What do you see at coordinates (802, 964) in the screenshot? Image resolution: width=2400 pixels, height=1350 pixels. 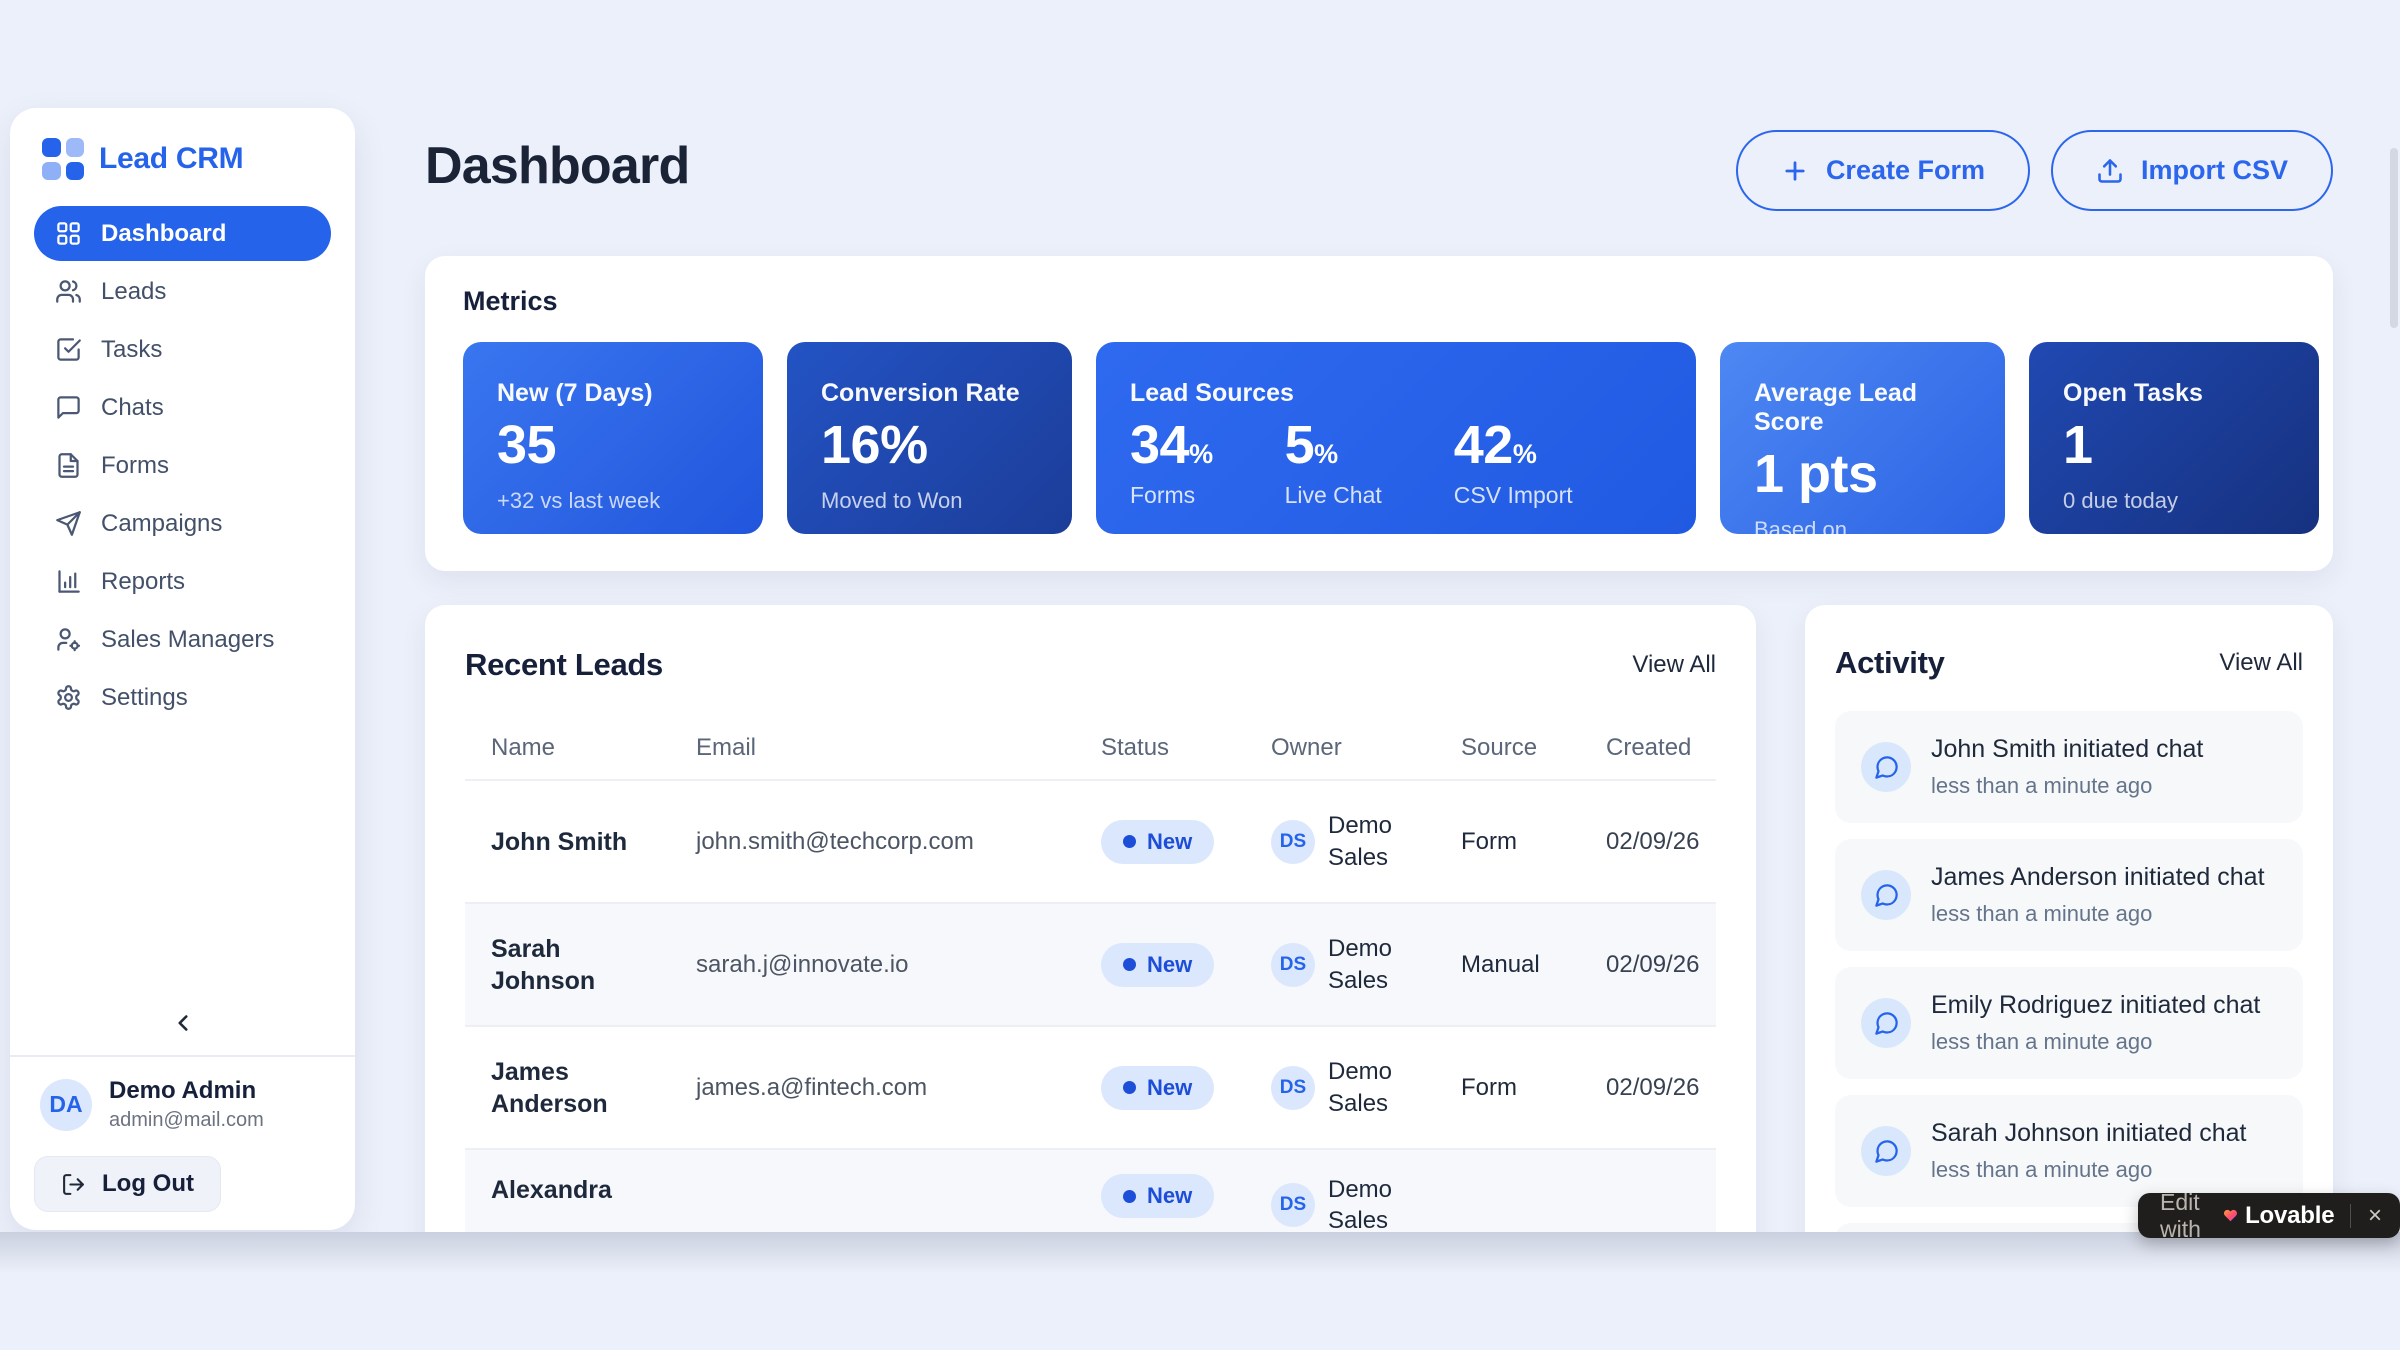 I see `lead-email: sarah.j@innovate.io` at bounding box center [802, 964].